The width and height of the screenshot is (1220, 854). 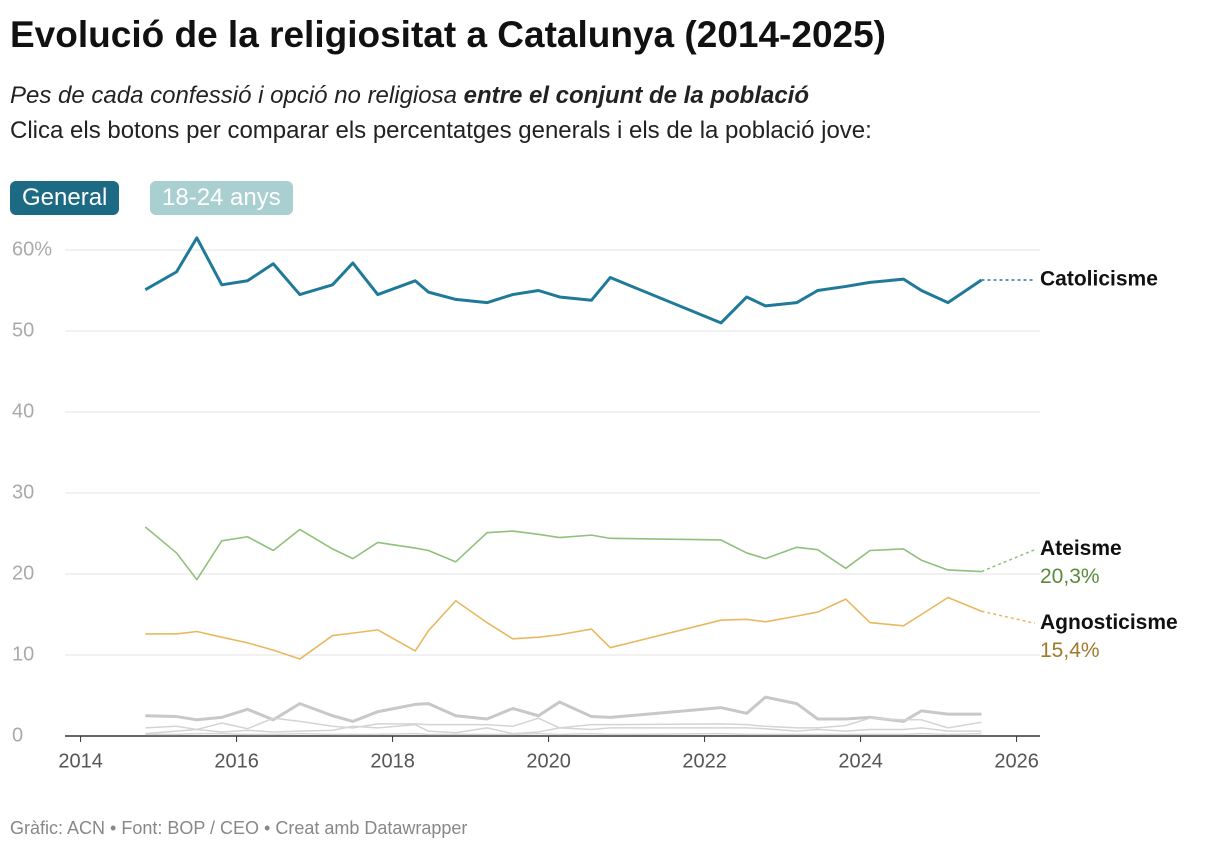 I want to click on series-label: Catolicisme, so click(x=1099, y=279).